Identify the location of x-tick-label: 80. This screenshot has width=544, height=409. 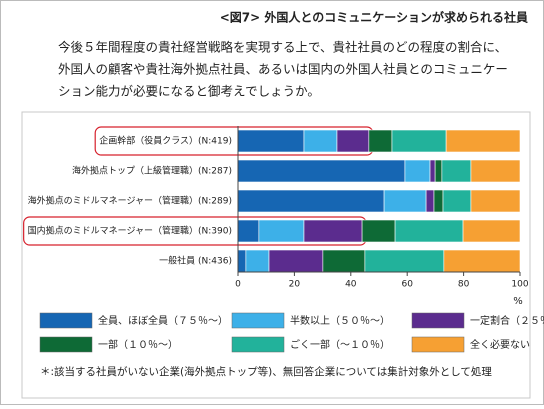
(464, 285).